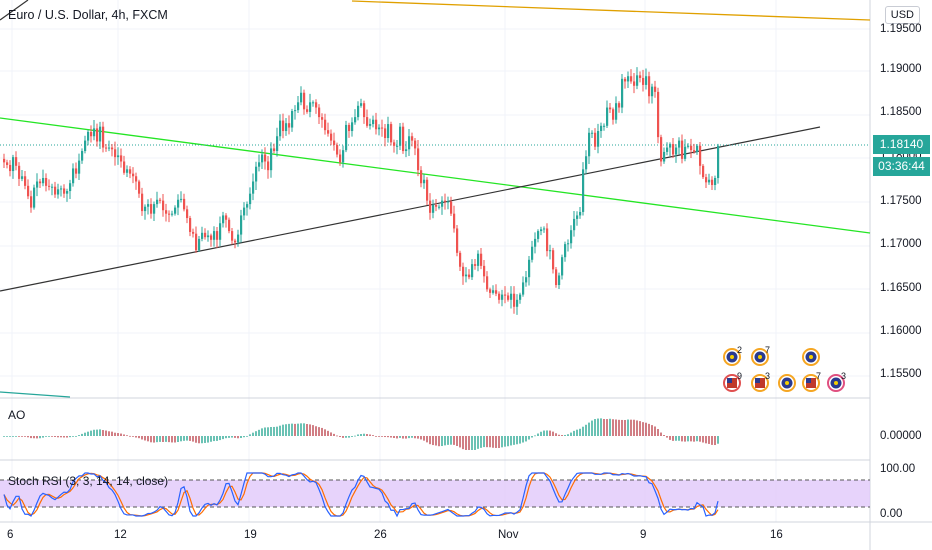 The height and width of the screenshot is (550, 932). I want to click on time-axis-label: 12, so click(120, 535).